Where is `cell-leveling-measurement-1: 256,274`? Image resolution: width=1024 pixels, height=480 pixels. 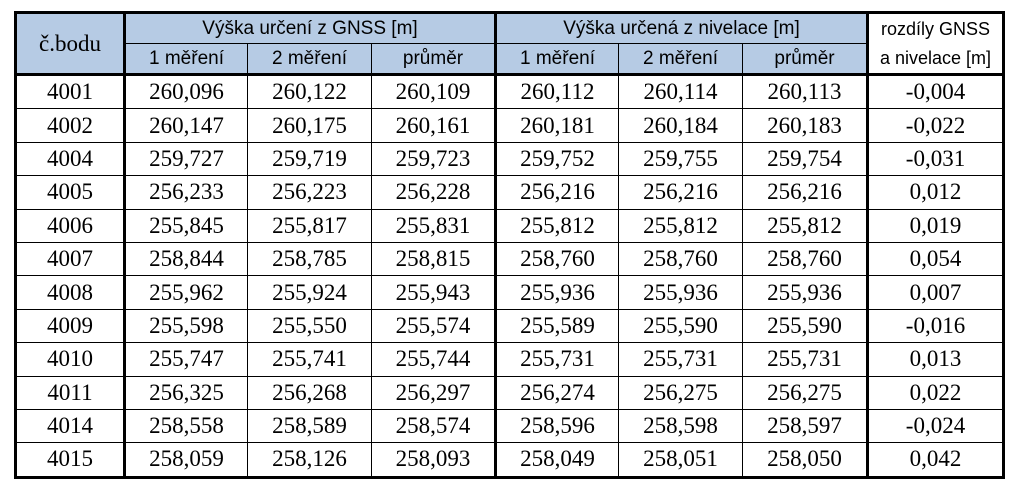
cell-leveling-measurement-1: 256,274 is located at coordinates (557, 392).